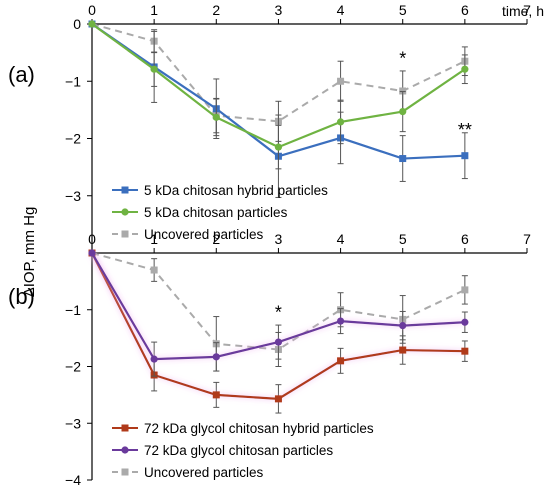 This screenshot has height=500, width=550. What do you see at coordinates (465, 130) in the screenshot?
I see `significance-marker: **` at bounding box center [465, 130].